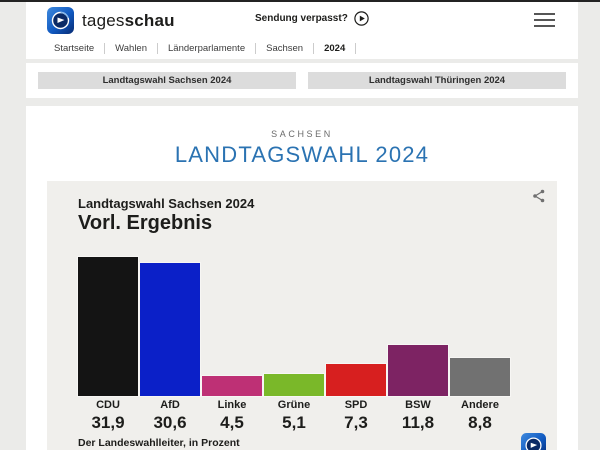  I want to click on hamburger-menu-icon, so click(544, 20).